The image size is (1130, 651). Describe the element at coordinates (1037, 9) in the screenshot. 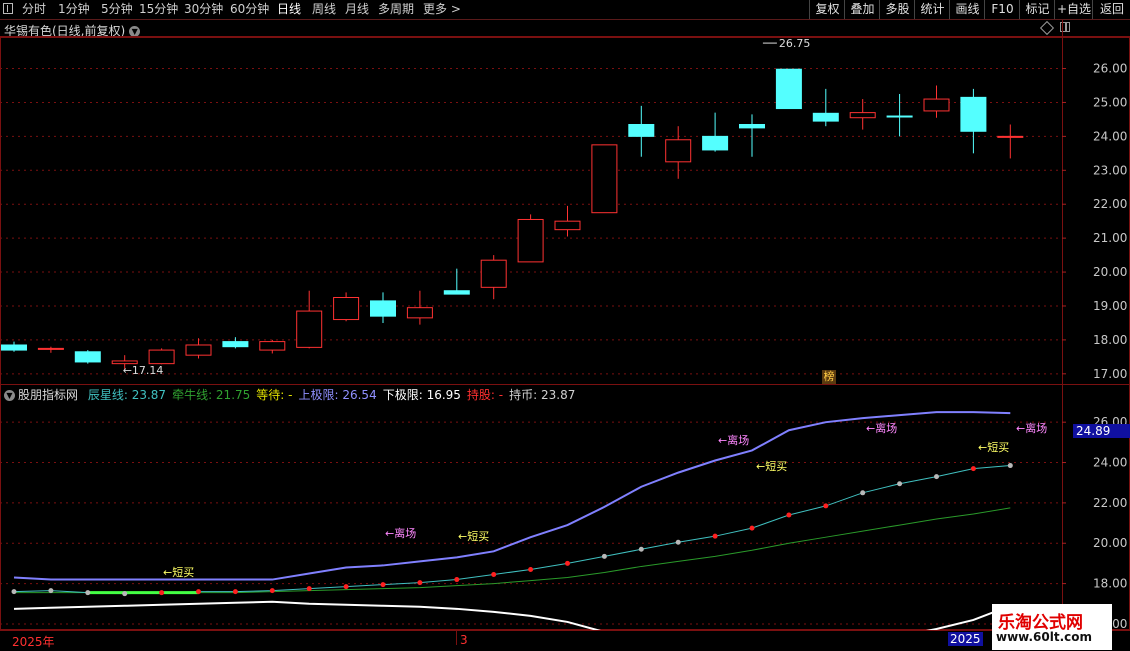

I see `mark-button: 标记` at that location.